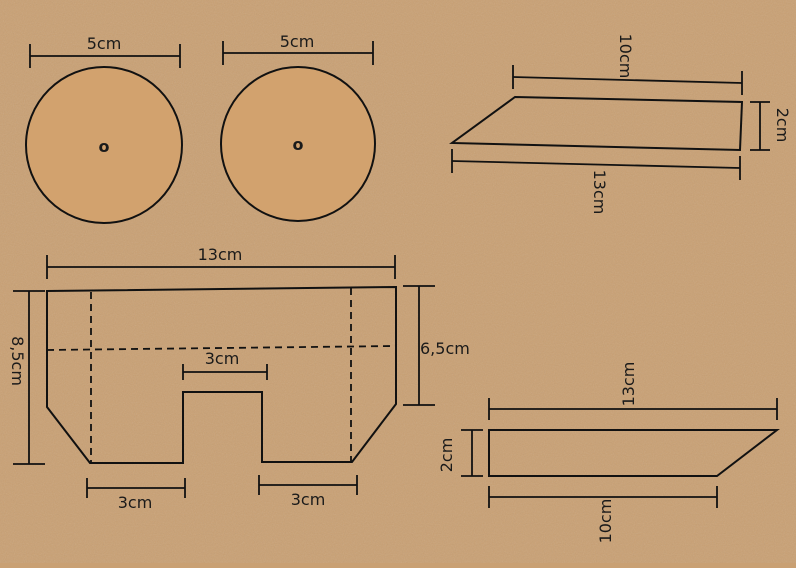 This screenshot has height=568, width=796. Describe the element at coordinates (17, 361) in the screenshot. I see `body-height-label: 8,5cm` at that location.